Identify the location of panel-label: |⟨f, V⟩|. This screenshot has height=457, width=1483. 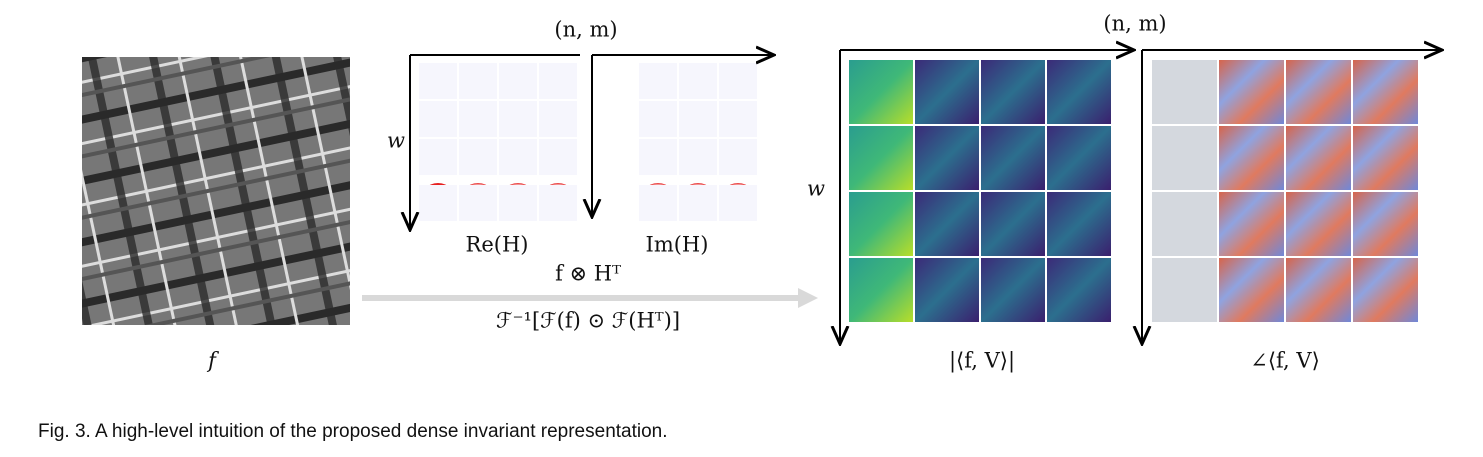
(982, 361).